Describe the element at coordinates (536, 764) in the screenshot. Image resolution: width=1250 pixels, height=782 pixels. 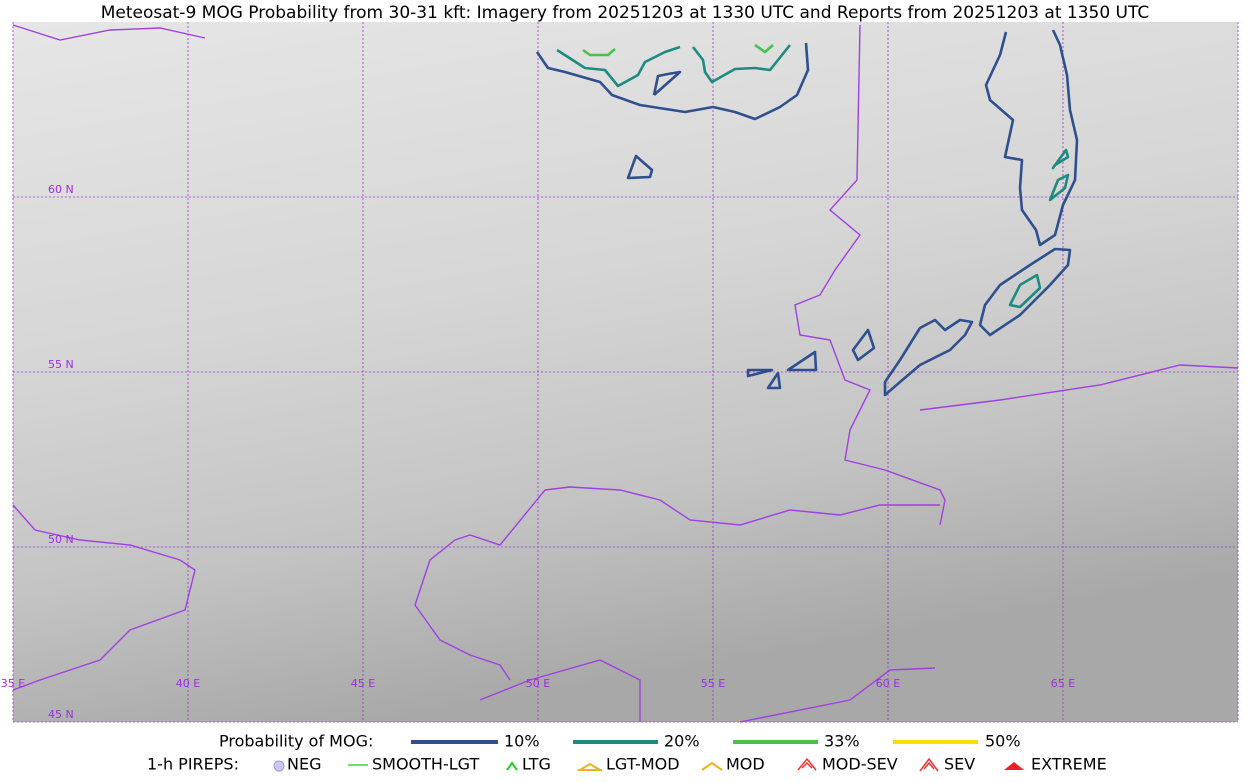
I see `legend-label: LTG` at that location.